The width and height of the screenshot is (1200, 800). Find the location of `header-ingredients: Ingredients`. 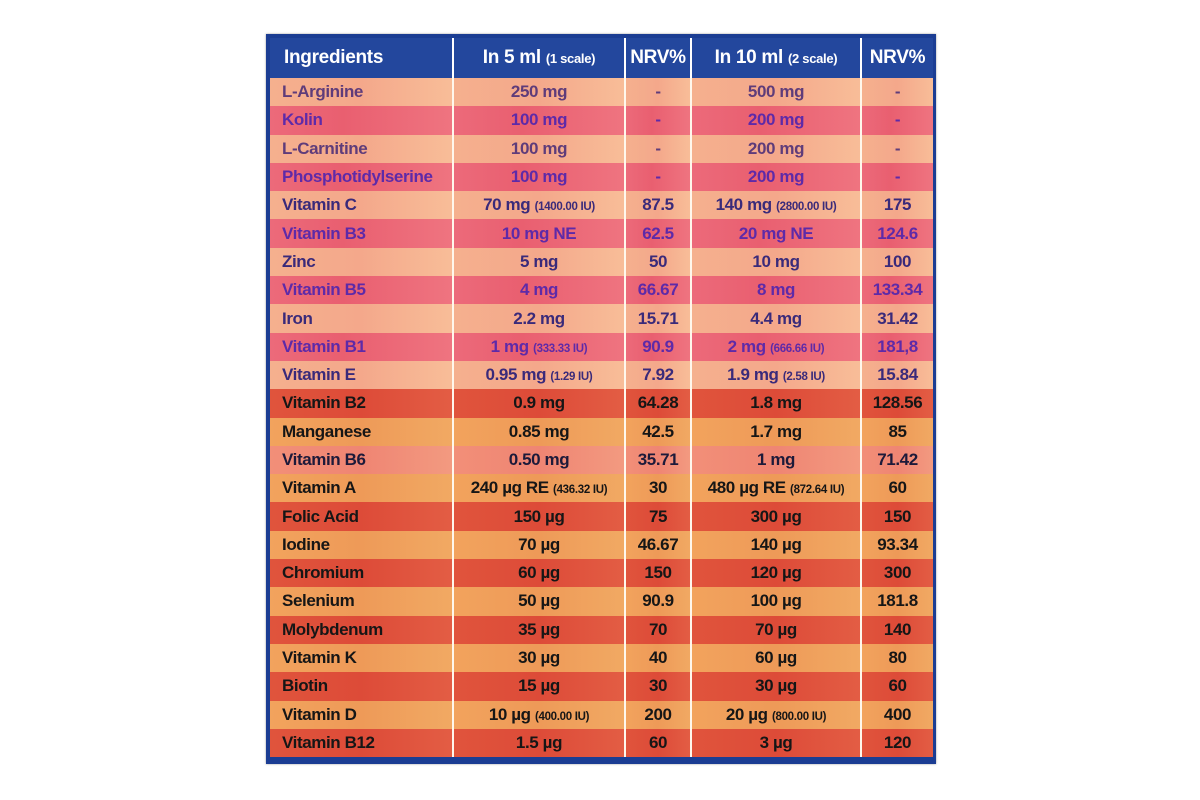

header-ingredients: Ingredients is located at coordinates (362, 58).